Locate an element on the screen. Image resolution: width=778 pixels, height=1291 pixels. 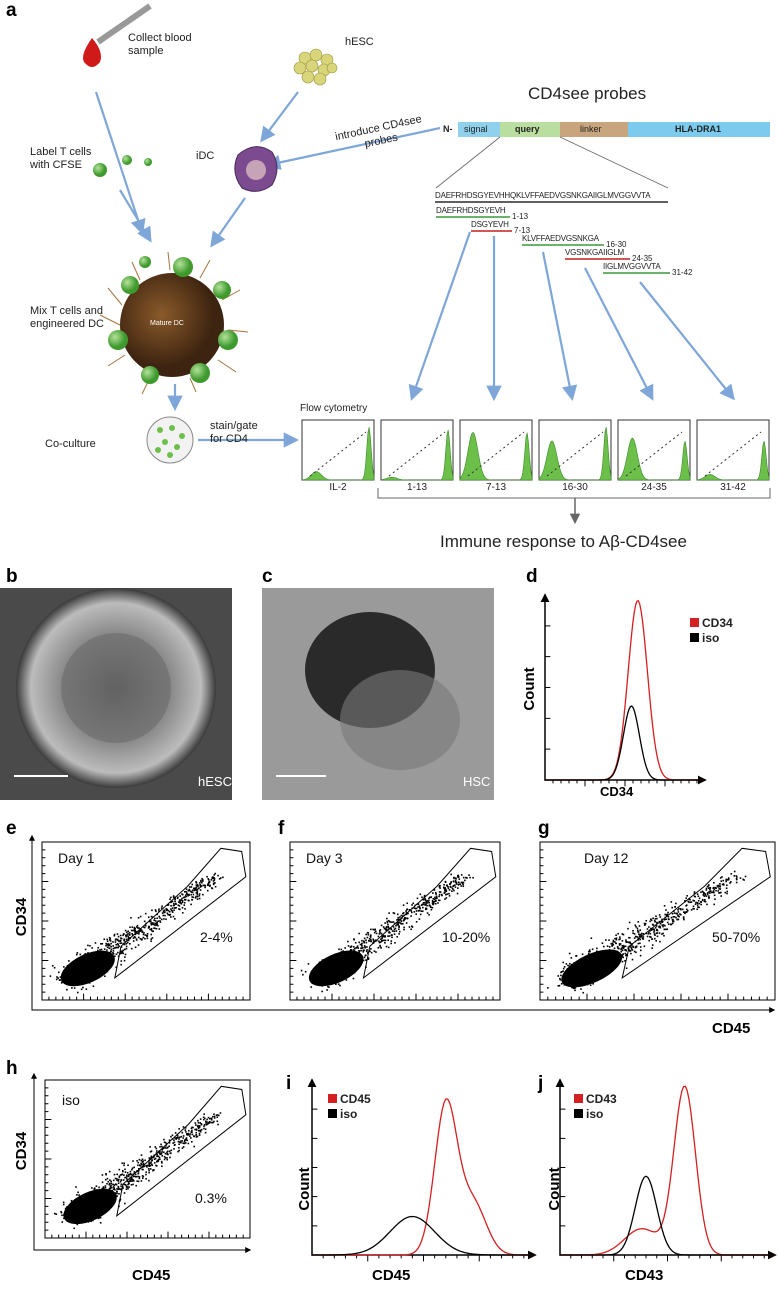
scatter-core is located at coordinates (90, 1206).